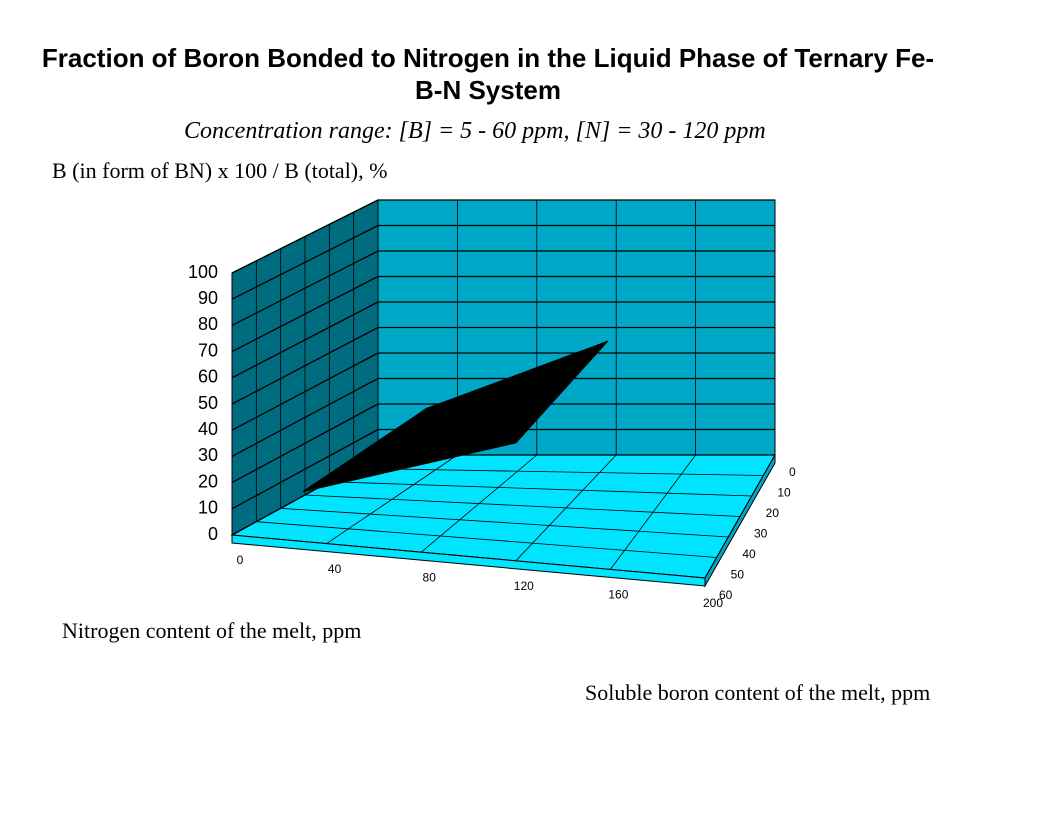 This screenshot has width=1056, height=816. Describe the element at coordinates (212, 630) in the screenshot. I see `x-axis-label: Nitrogen content of the melt, ppm` at that location.